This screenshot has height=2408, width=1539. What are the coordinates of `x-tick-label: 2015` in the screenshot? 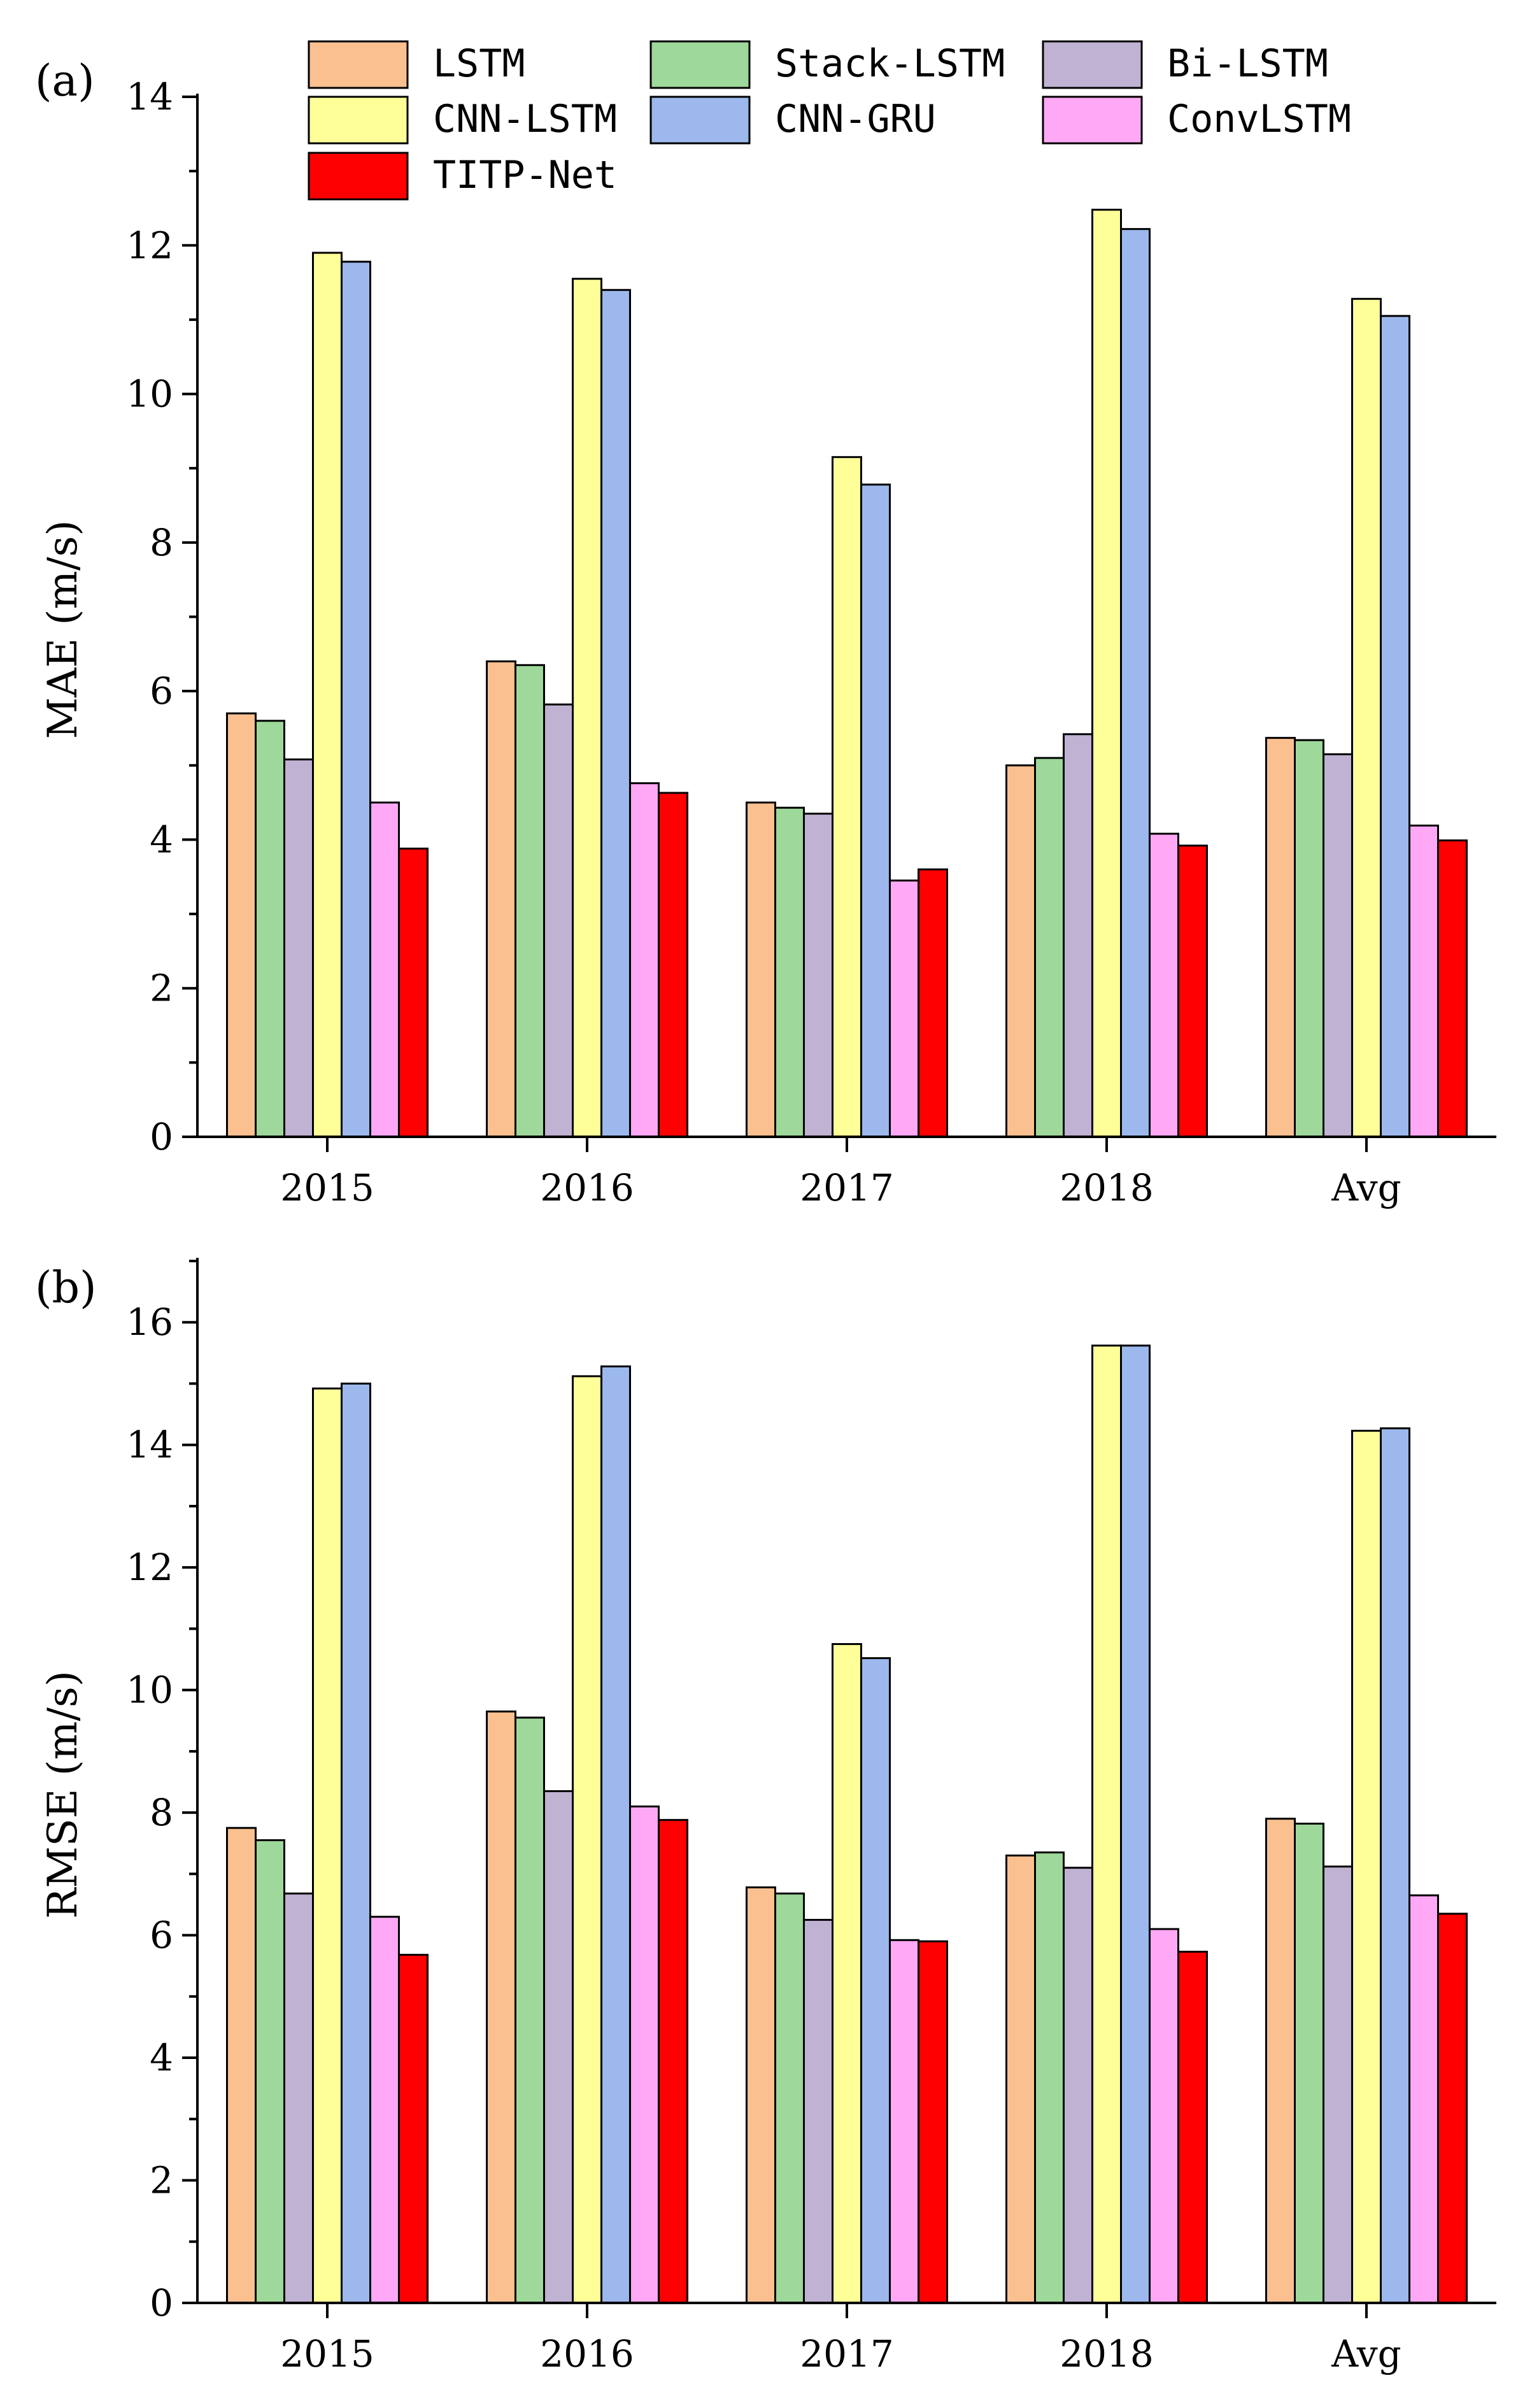 It's located at (327, 1187).